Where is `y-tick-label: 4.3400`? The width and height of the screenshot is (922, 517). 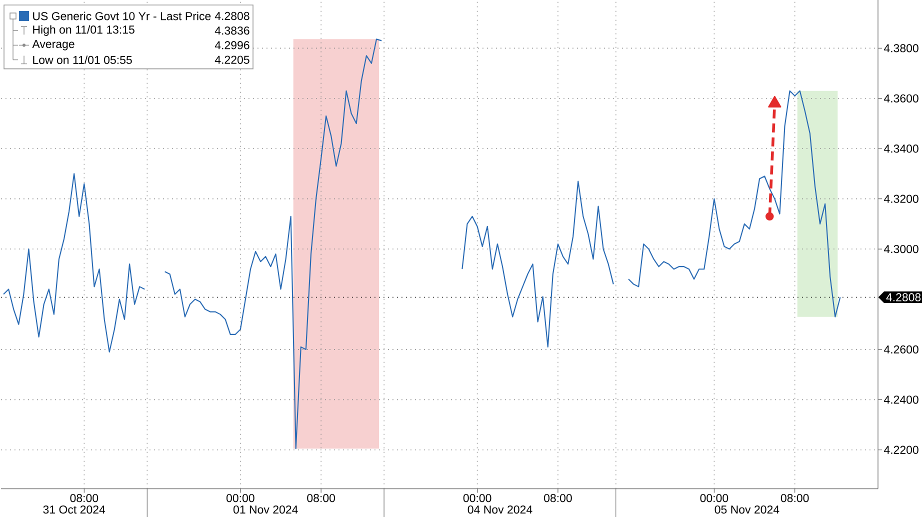
y-tick-label: 4.3400 is located at coordinates (901, 148).